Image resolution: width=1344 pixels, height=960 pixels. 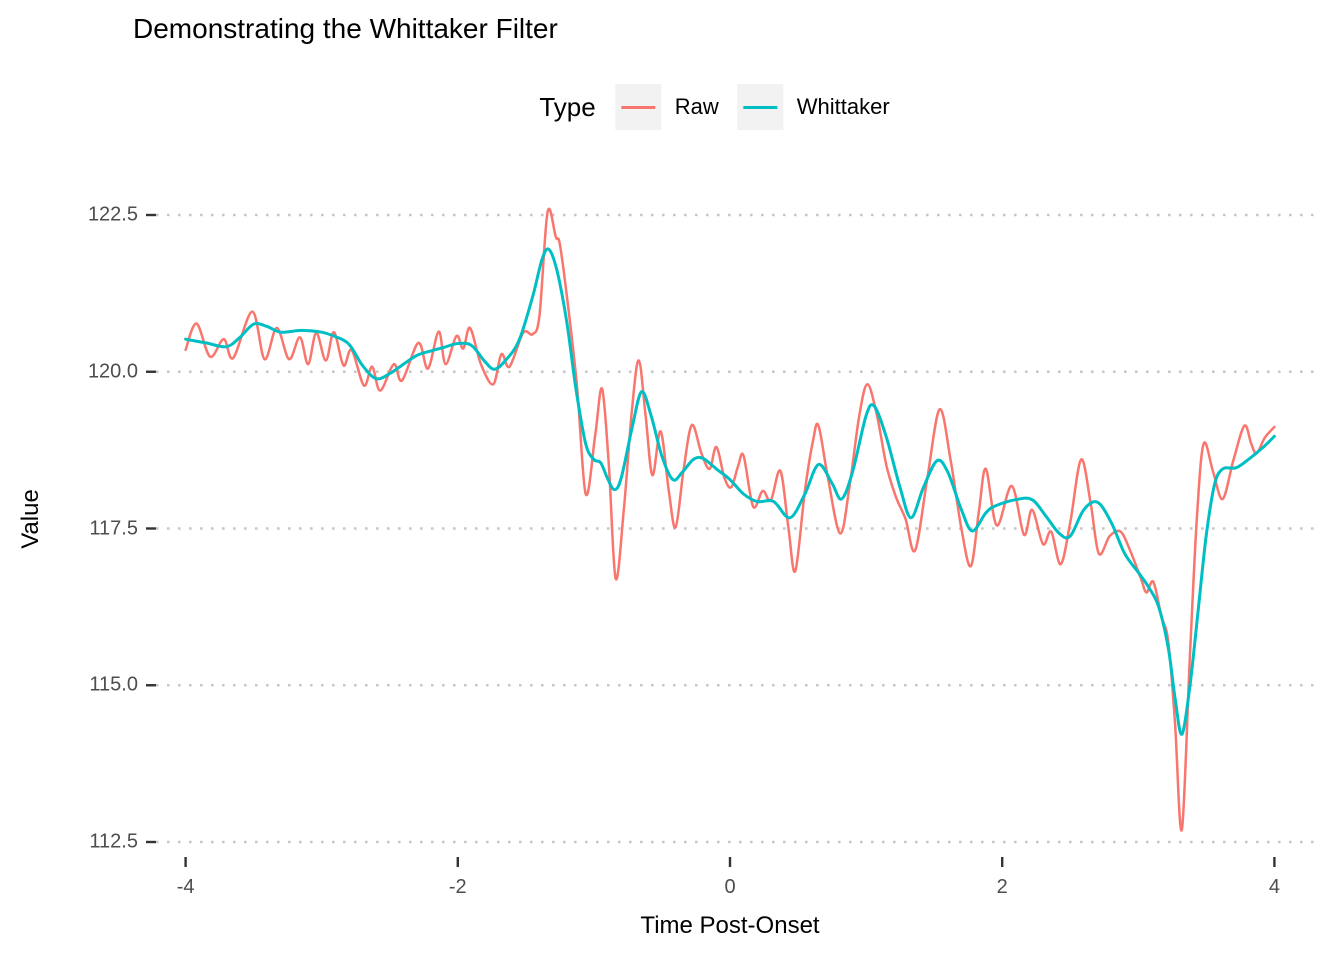 I want to click on legend-label-raw: Raw, so click(x=696, y=106).